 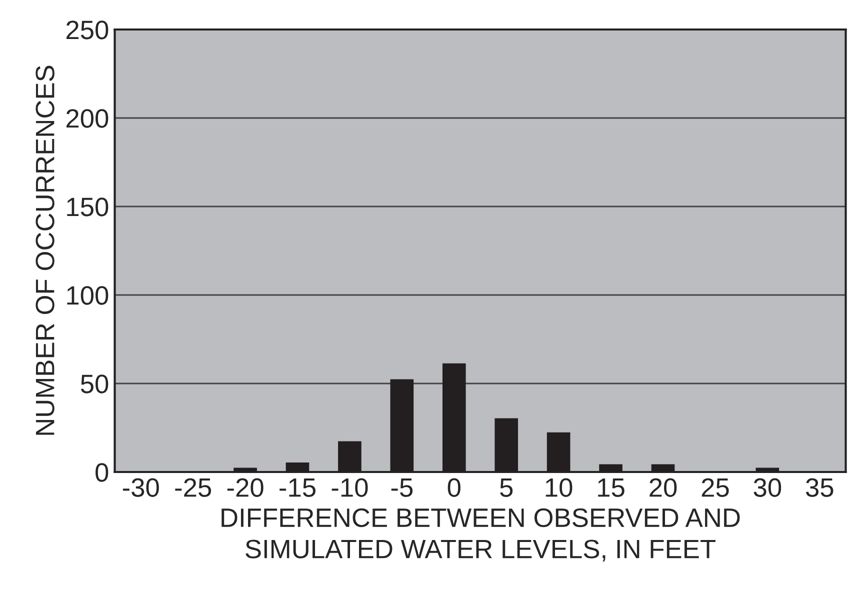 I want to click on y-tick-label: 100, so click(x=87, y=295).